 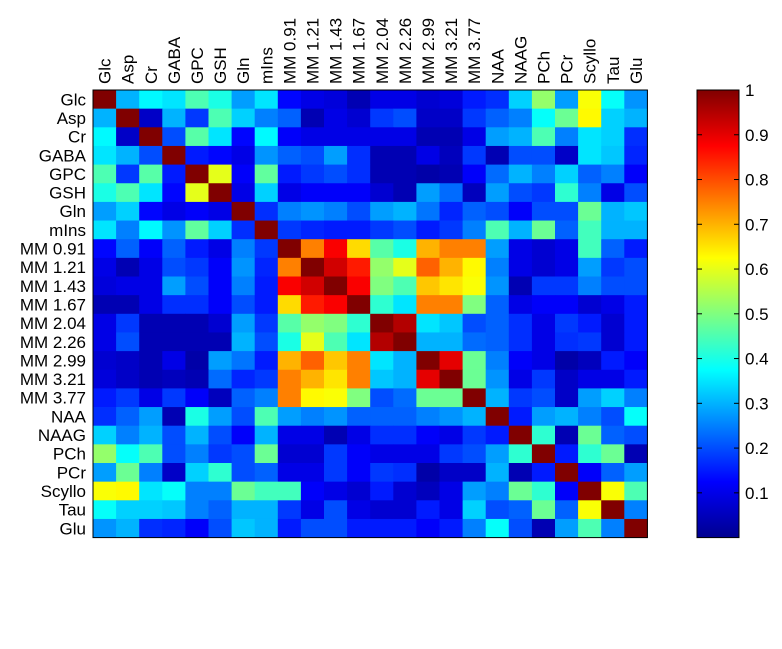 What do you see at coordinates (336, 51) in the screenshot?
I see `column-label: MM 1.43` at bounding box center [336, 51].